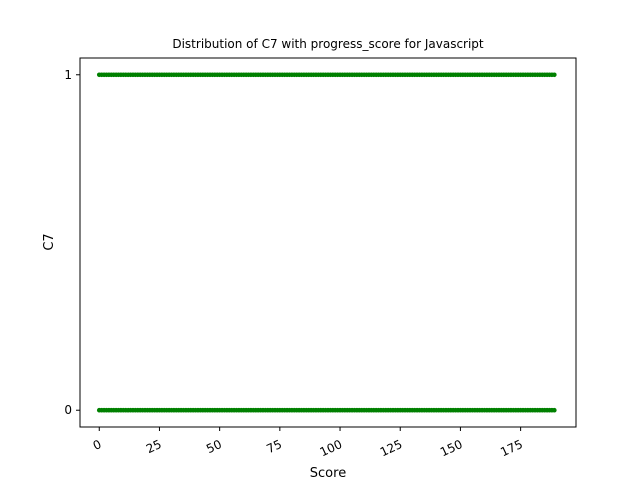 This screenshot has width=640, height=484. What do you see at coordinates (72, 242) in the screenshot?
I see `y-axis-ticks: 01` at bounding box center [72, 242].